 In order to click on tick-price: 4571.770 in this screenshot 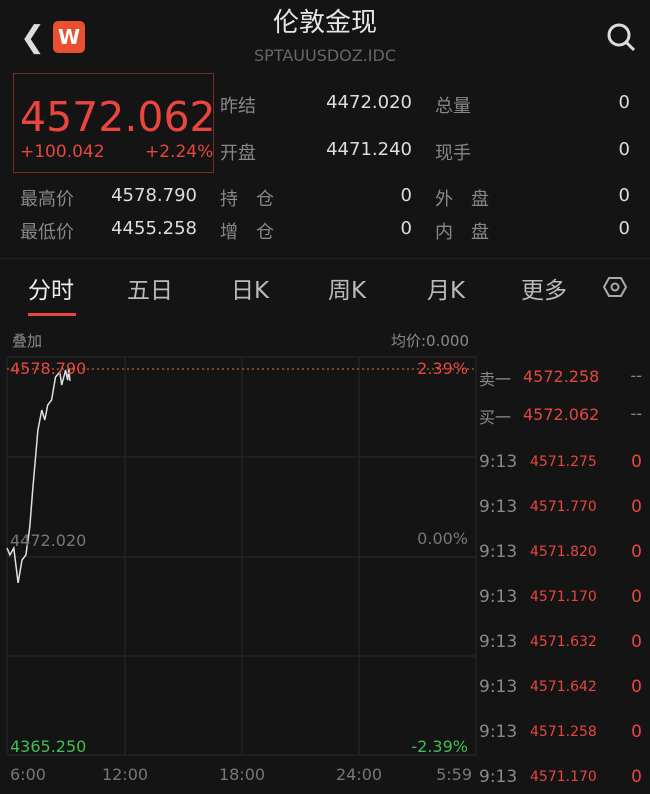, I will do `click(563, 507)`.